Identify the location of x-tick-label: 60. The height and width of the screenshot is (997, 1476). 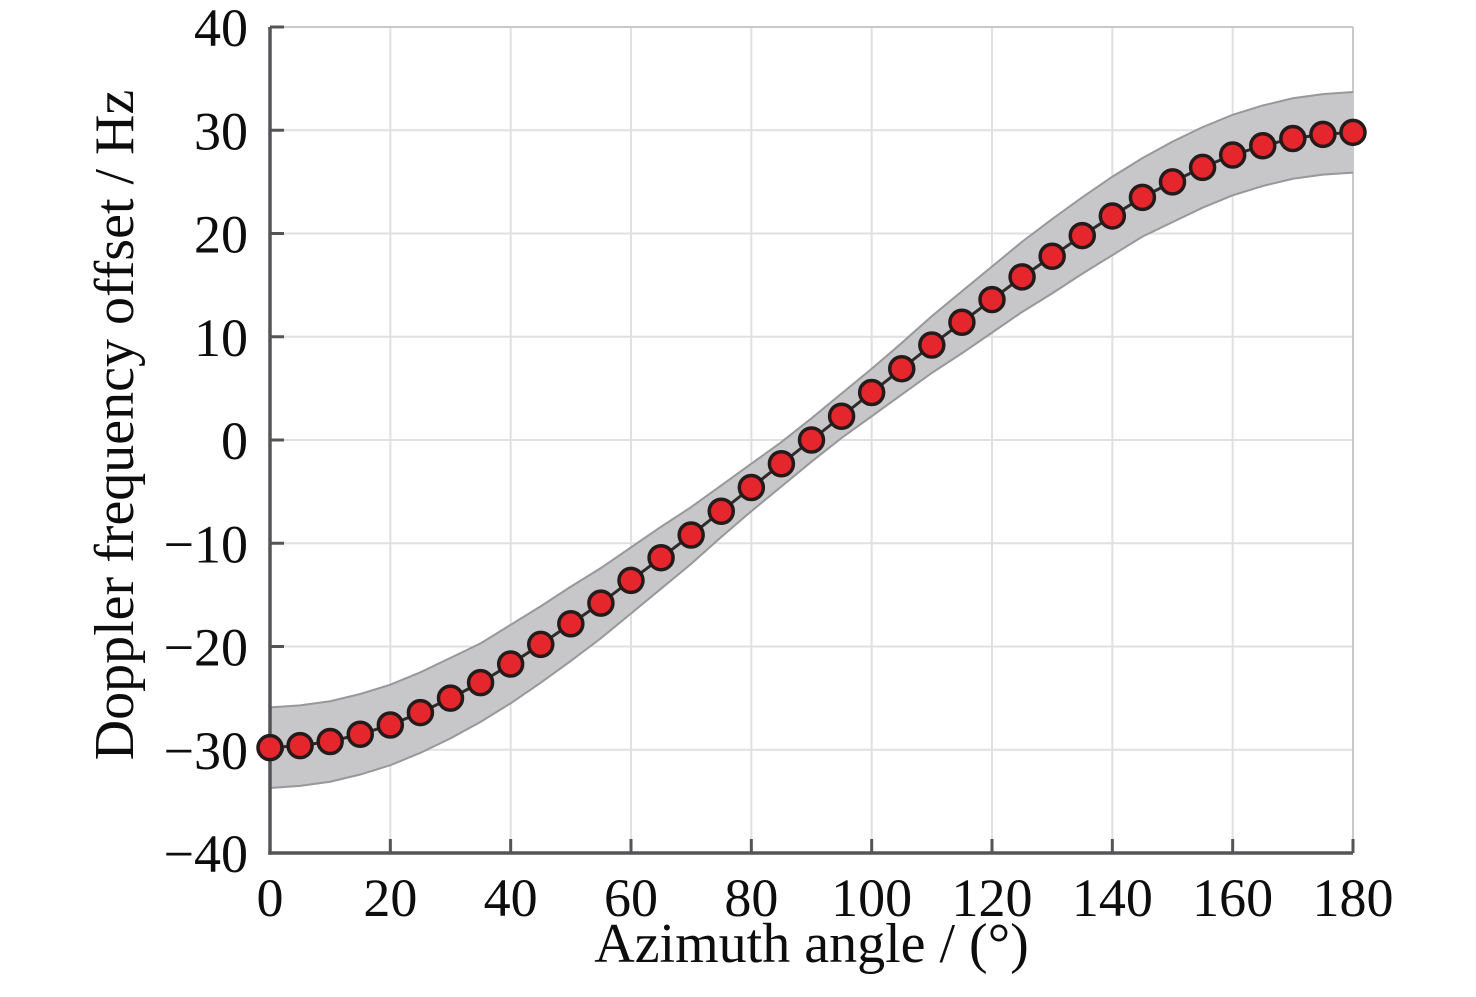
(631, 898).